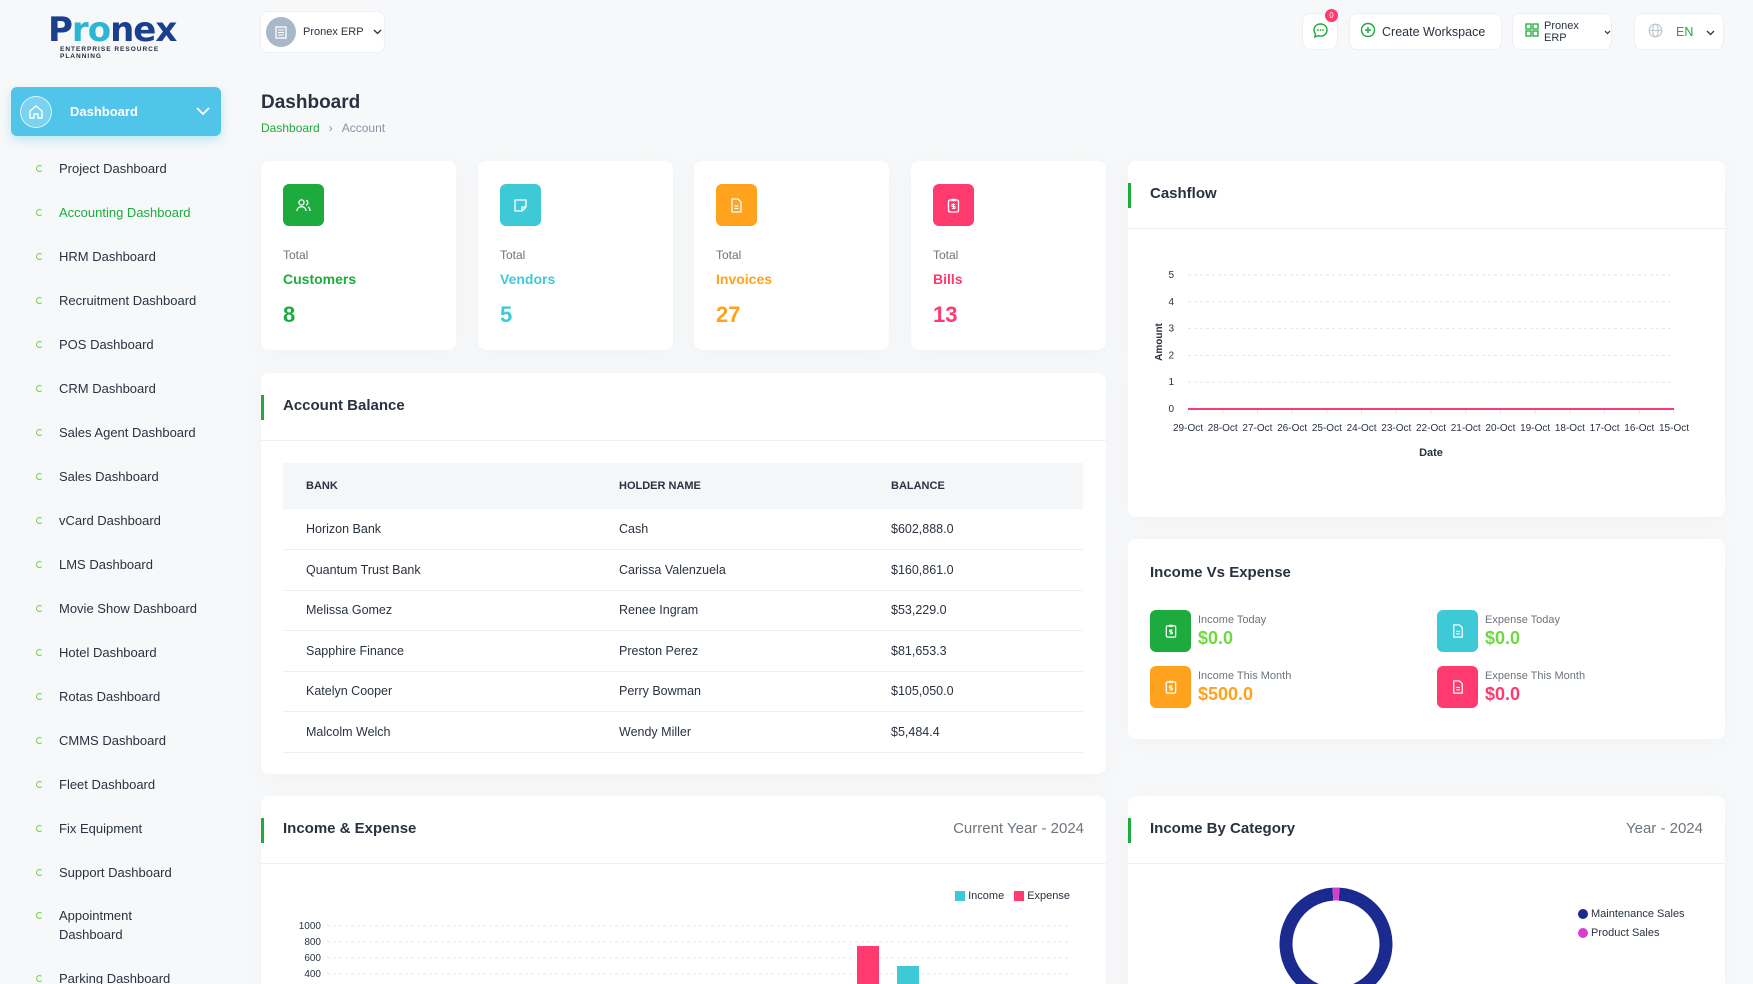  What do you see at coordinates (1631, 914) in the screenshot?
I see `legend-item-maintenance-sales: Maintenance Sales` at bounding box center [1631, 914].